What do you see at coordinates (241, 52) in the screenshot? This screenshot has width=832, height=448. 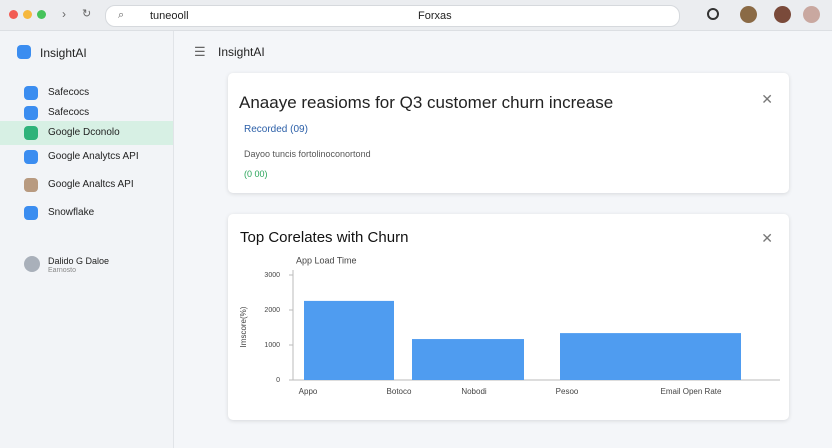 I see `header-title: InsightAI` at bounding box center [241, 52].